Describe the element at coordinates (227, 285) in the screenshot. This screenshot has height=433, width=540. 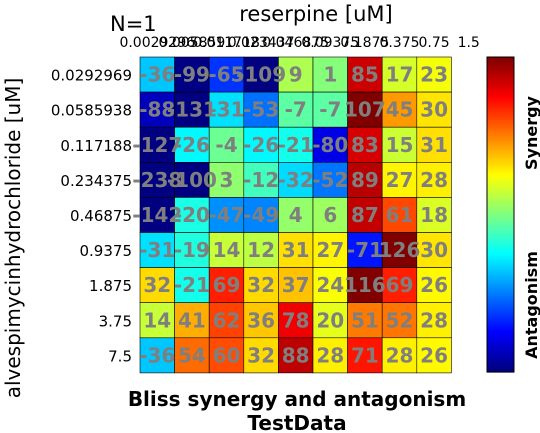
I see `cell-value-label: 69` at that location.